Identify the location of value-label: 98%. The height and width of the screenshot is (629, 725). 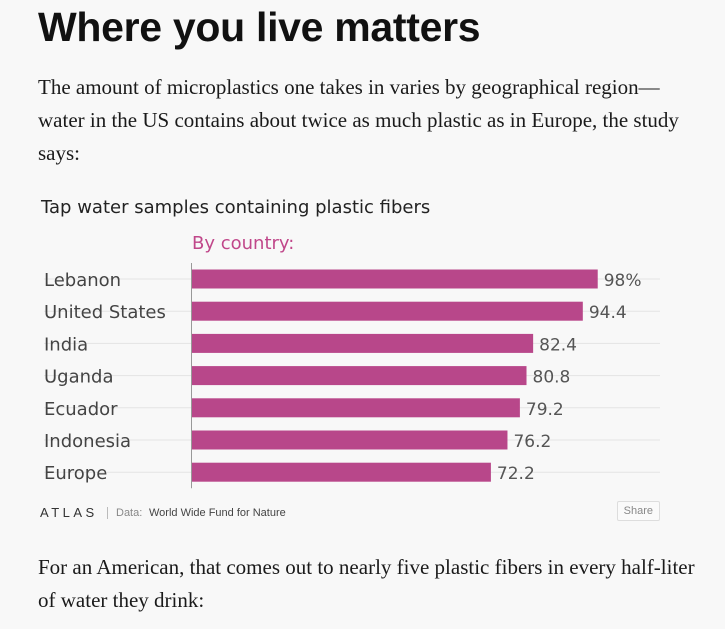
(623, 281).